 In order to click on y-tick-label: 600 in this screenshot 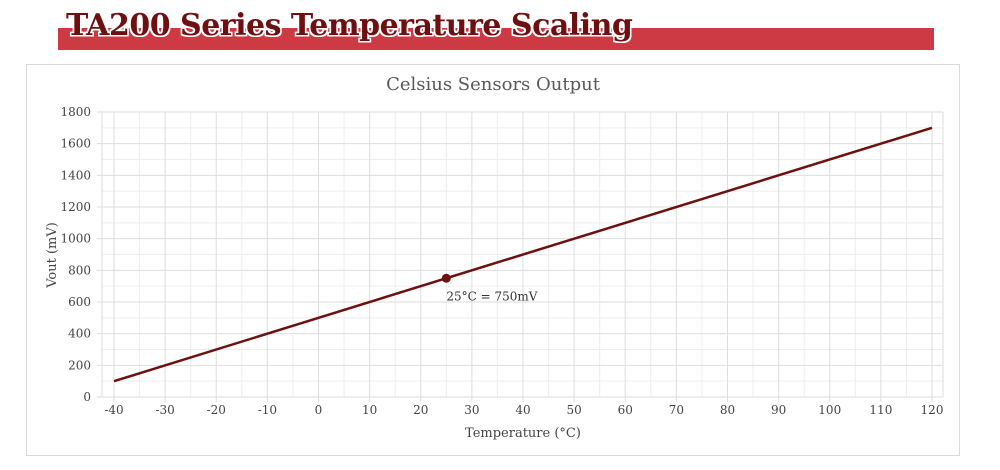, I will do `click(79, 302)`.